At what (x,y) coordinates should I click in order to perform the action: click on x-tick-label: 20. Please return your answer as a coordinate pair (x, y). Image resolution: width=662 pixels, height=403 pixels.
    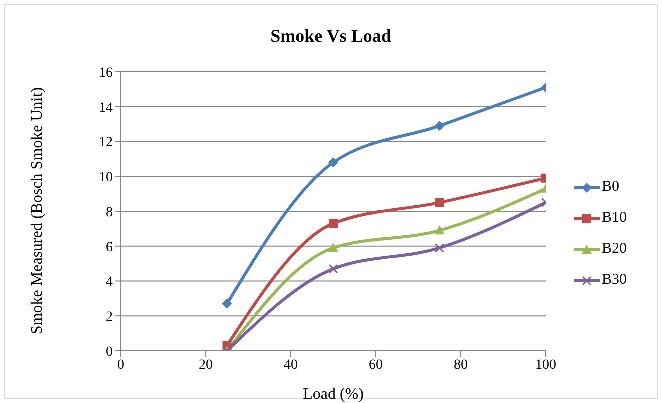
    Looking at the image, I should click on (206, 365).